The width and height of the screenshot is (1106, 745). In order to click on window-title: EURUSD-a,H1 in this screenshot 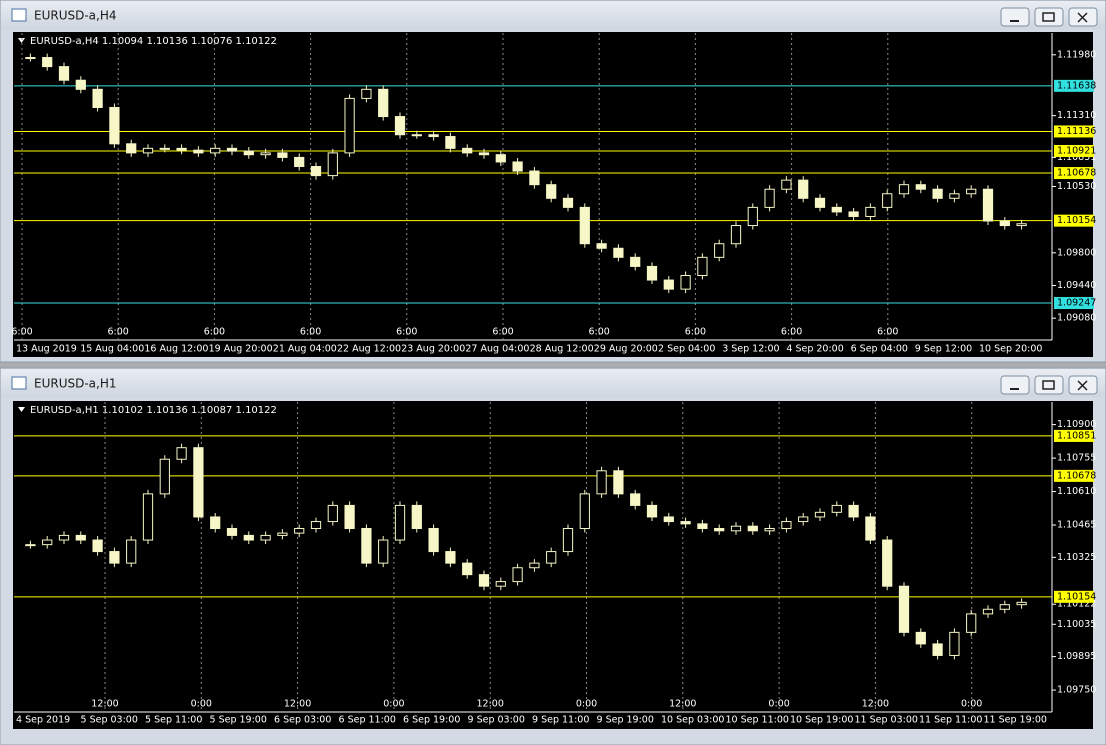, I will do `click(75, 384)`.